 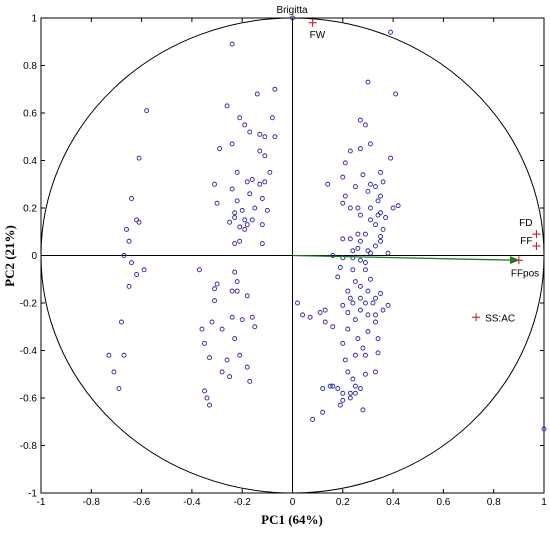 I want to click on ffpos-arrow, so click(x=406, y=259).